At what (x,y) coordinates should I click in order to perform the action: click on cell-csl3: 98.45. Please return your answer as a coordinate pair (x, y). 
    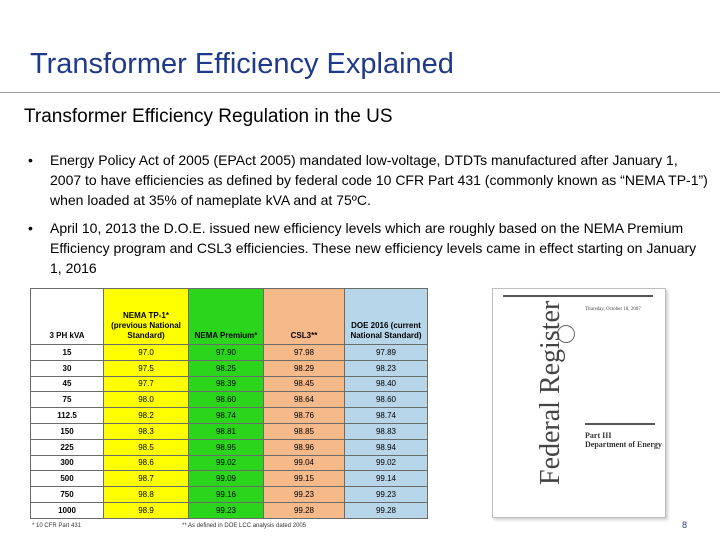
    Looking at the image, I should click on (304, 384).